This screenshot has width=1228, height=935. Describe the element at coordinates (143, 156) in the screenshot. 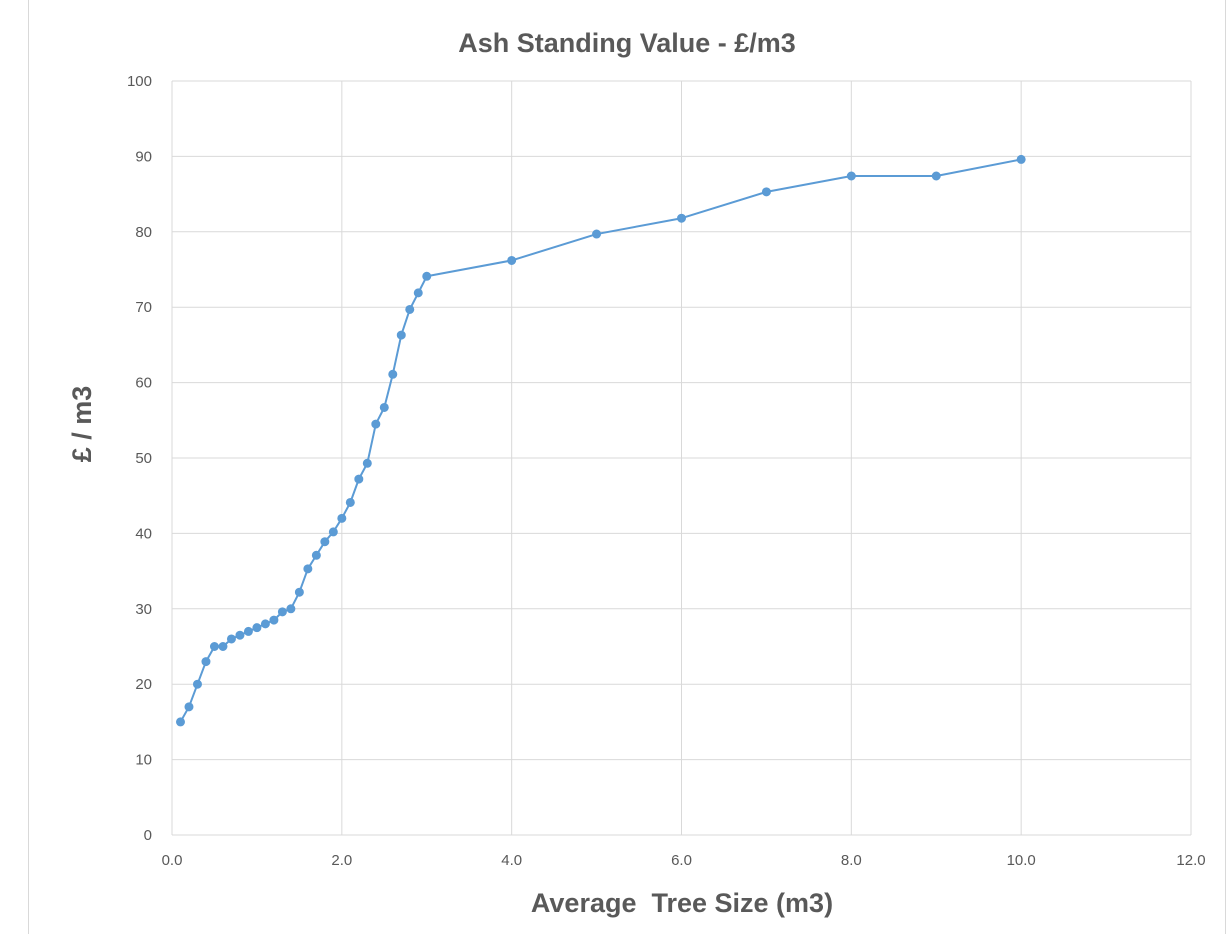

I see `y-tick-label: 90` at that location.